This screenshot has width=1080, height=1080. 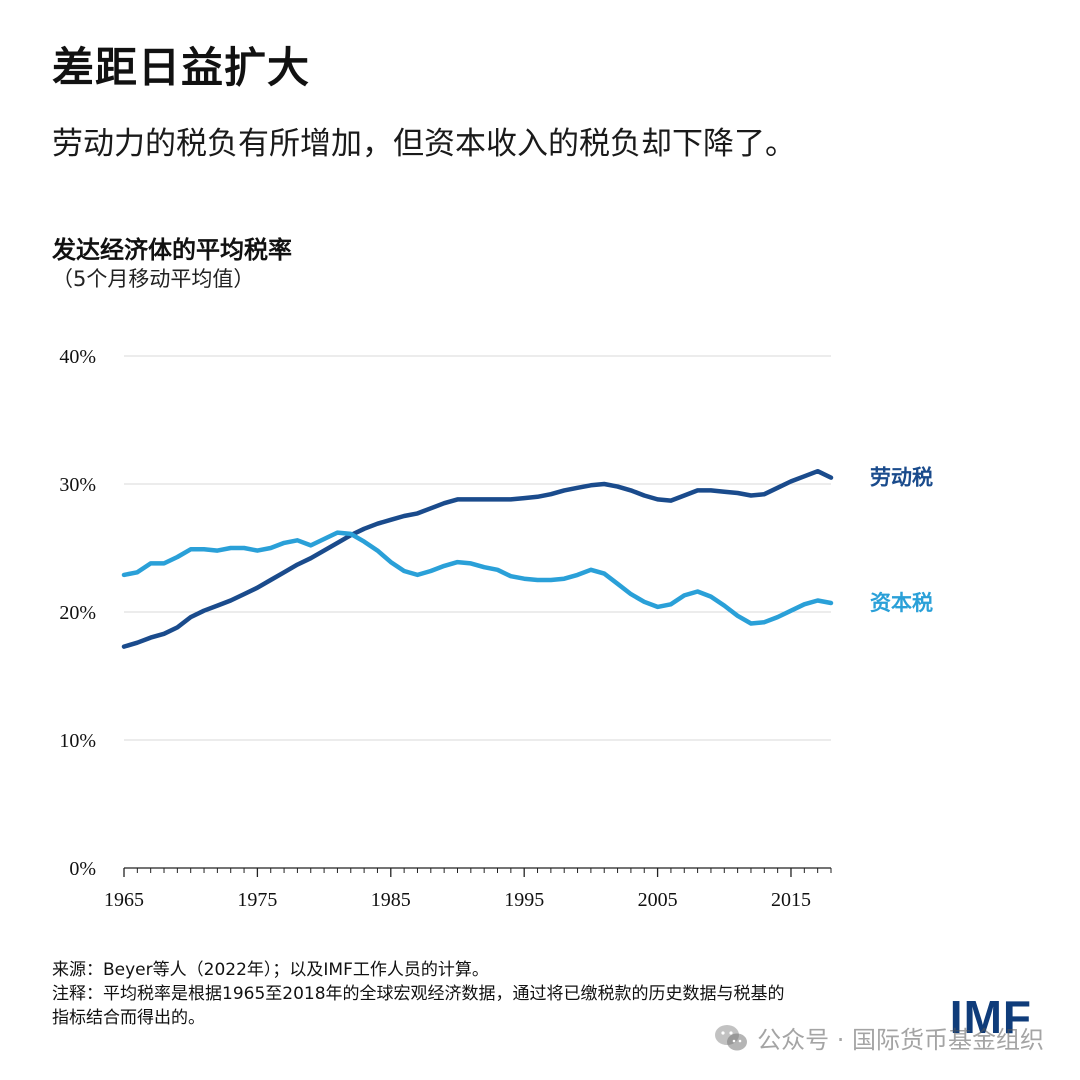 What do you see at coordinates (731, 1037) in the screenshot?
I see `wechat-icon` at bounding box center [731, 1037].